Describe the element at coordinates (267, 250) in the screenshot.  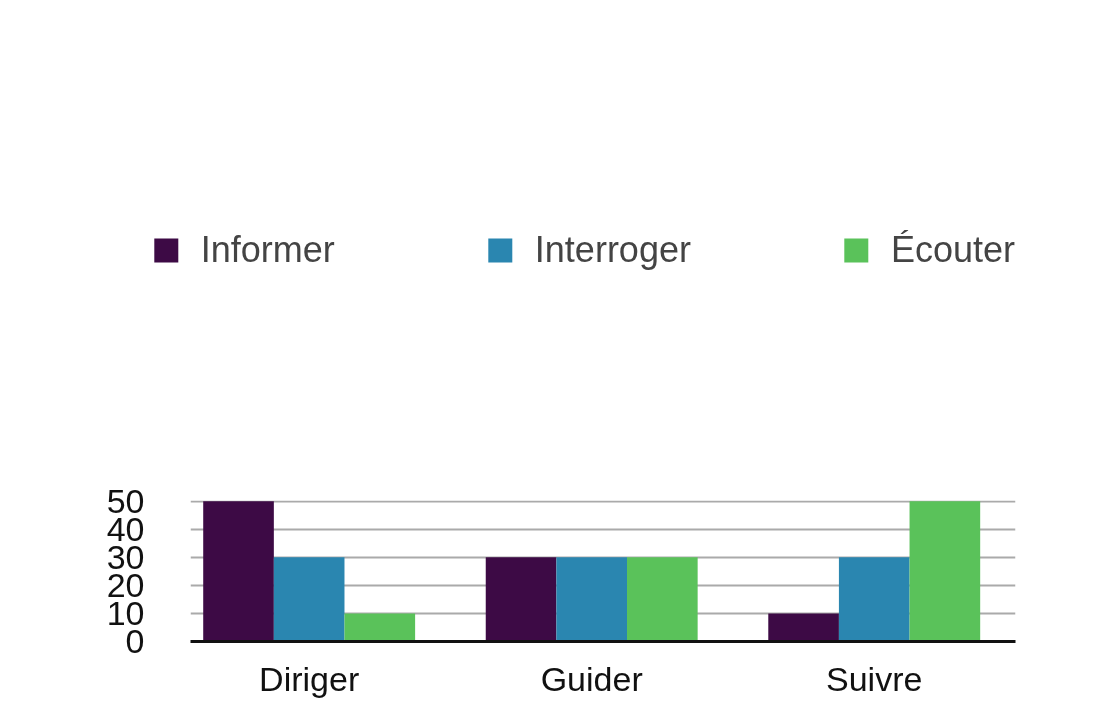
I see `legend-label: Informer` at that location.